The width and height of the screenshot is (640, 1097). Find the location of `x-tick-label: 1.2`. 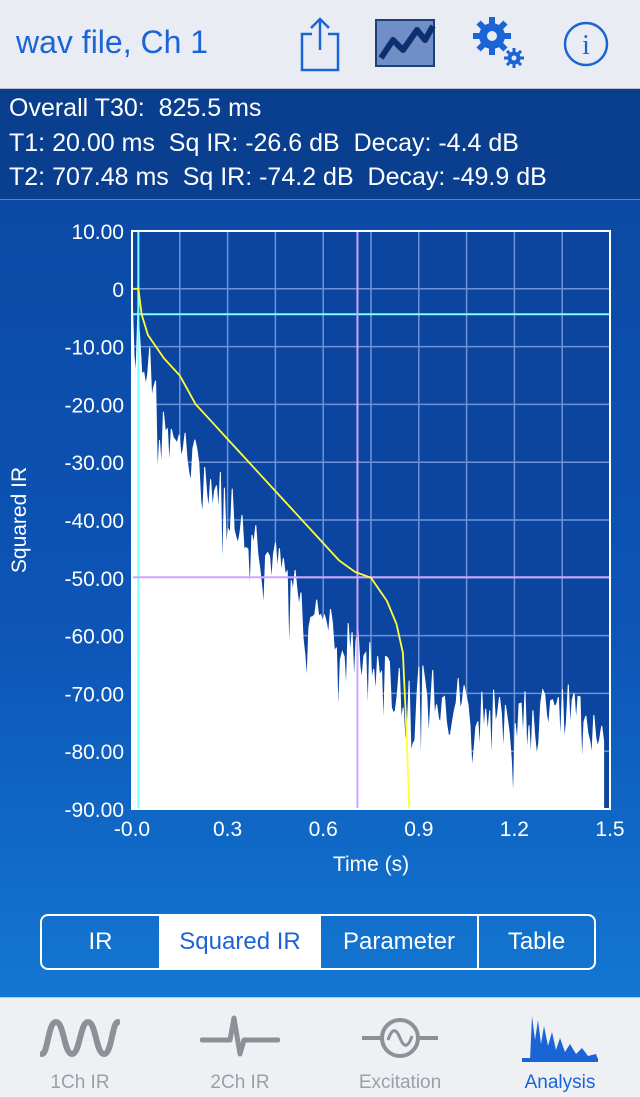

x-tick-label: 1.2 is located at coordinates (514, 829).